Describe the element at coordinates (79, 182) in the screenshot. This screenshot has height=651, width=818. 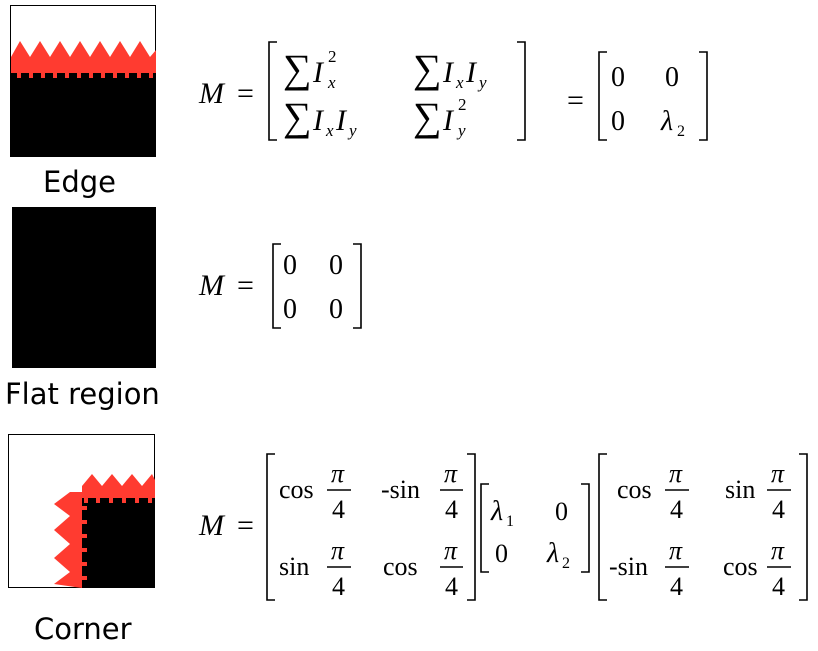
I see `edge-caption: Edge` at that location.